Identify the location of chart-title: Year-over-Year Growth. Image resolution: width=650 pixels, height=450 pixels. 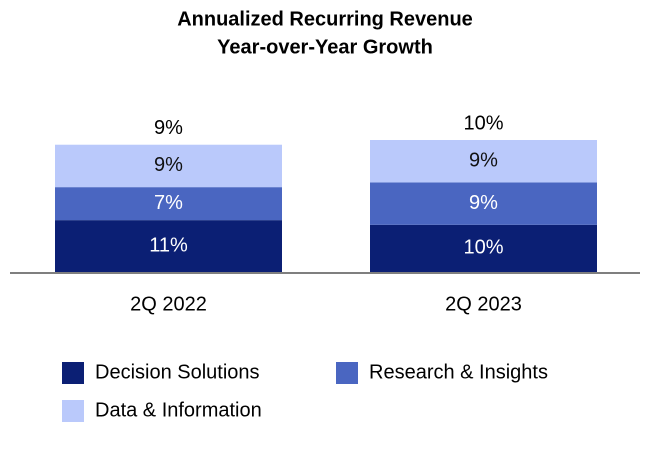
(325, 47).